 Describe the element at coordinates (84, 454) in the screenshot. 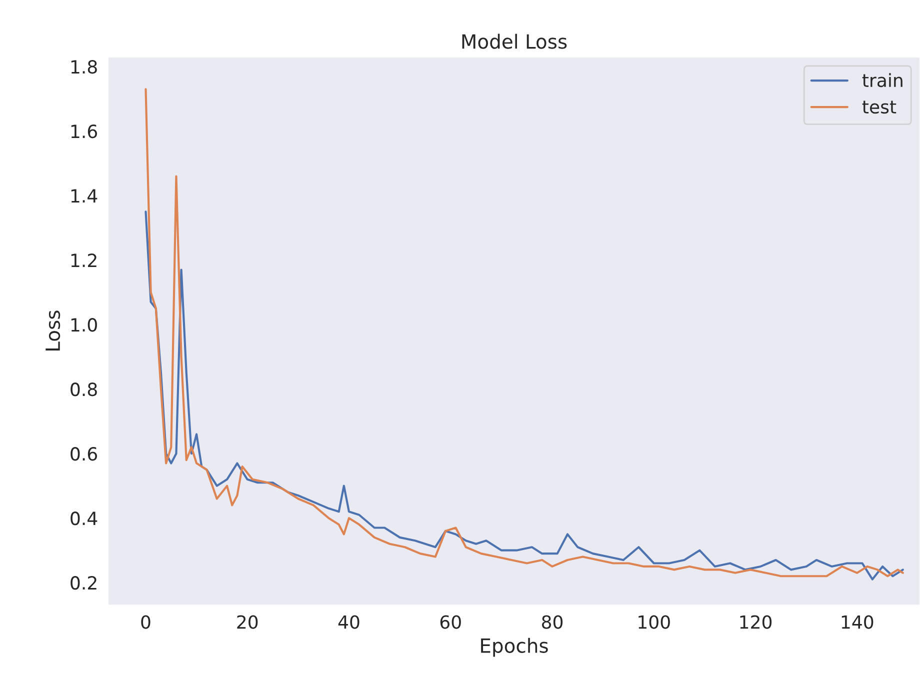

I see `y-tick-label: 0.6` at that location.